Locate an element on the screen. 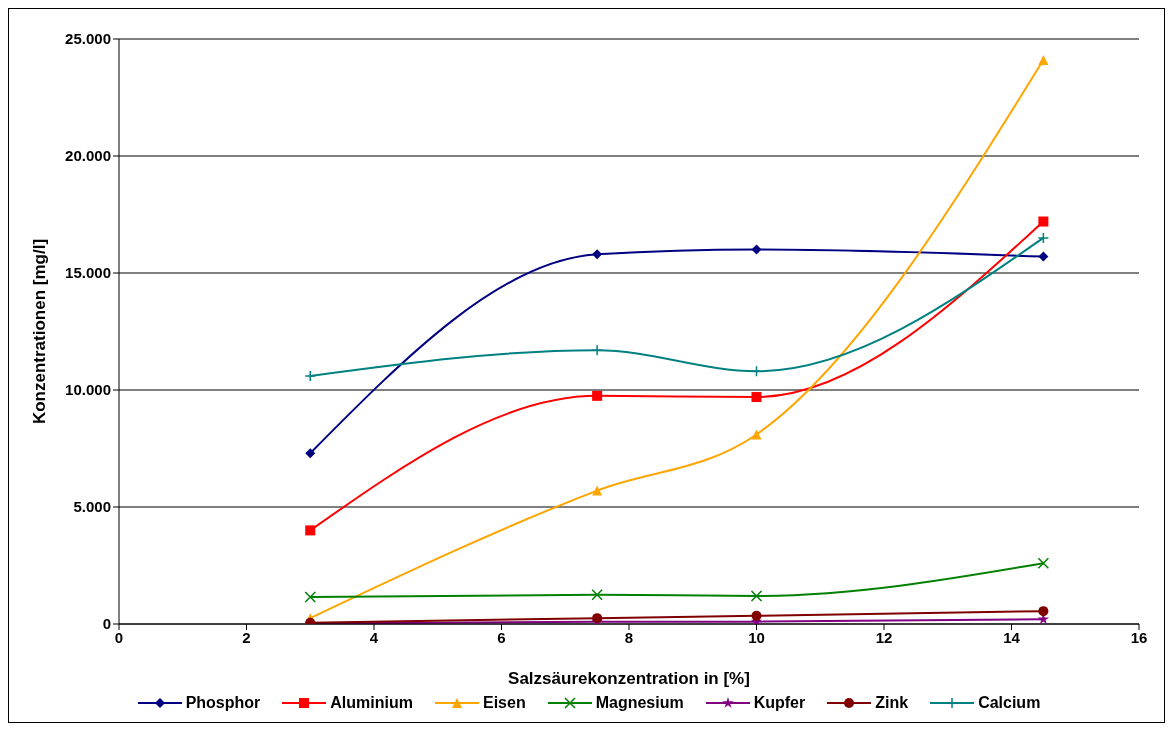 The height and width of the screenshot is (731, 1173). x-tick-label: 4 is located at coordinates (374, 637).